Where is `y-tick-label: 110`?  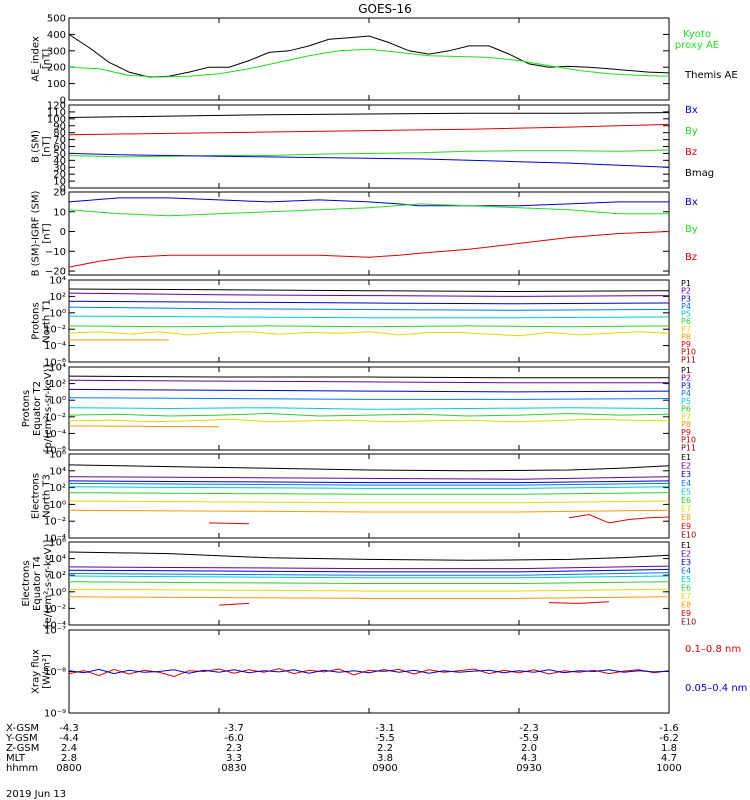
y-tick-label: 110 is located at coordinates (56, 112).